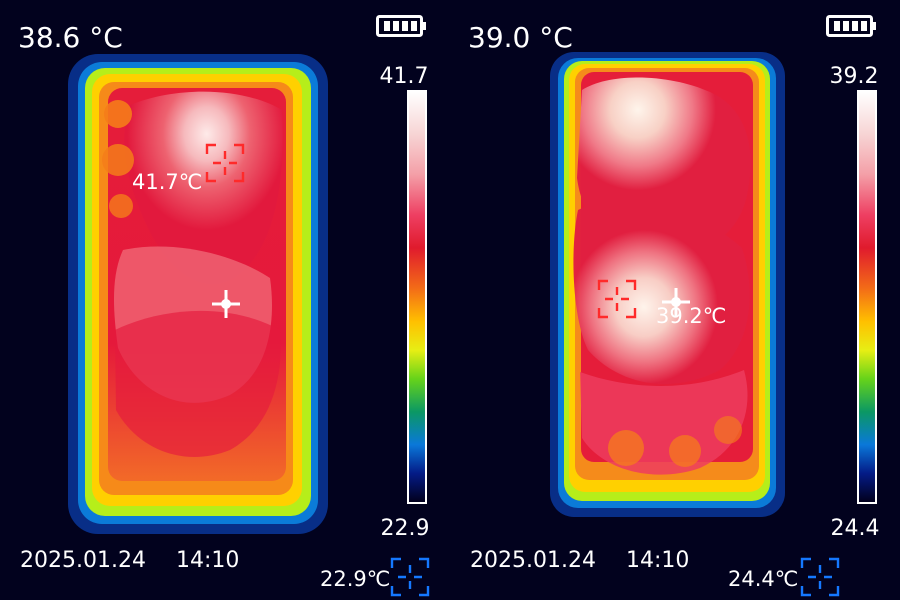 This screenshot has width=900, height=600. I want to click on cold-spot-temperature: 22.9℃, so click(355, 579).